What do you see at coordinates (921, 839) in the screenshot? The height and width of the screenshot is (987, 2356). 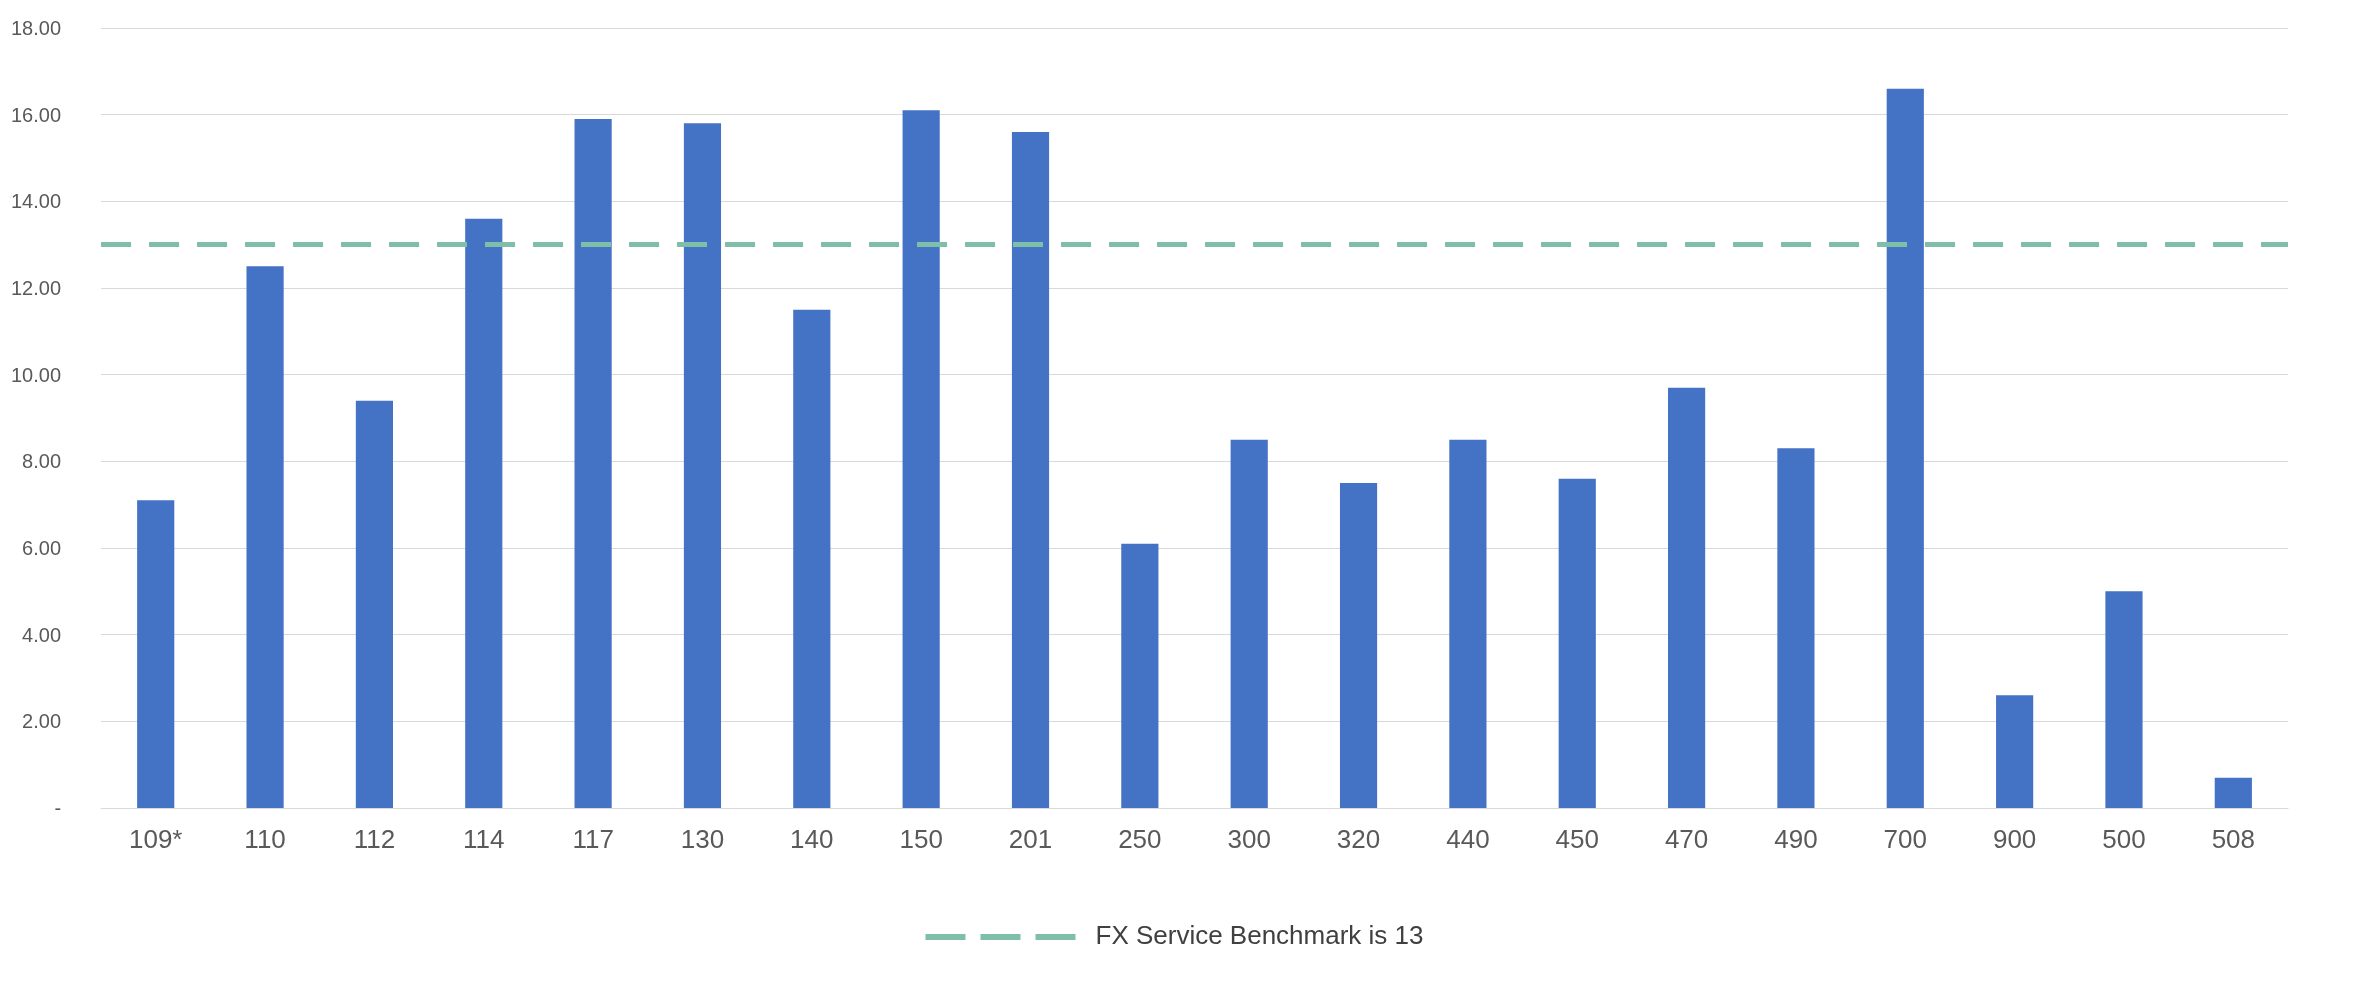 I see `x-tick-label: 150` at bounding box center [921, 839].